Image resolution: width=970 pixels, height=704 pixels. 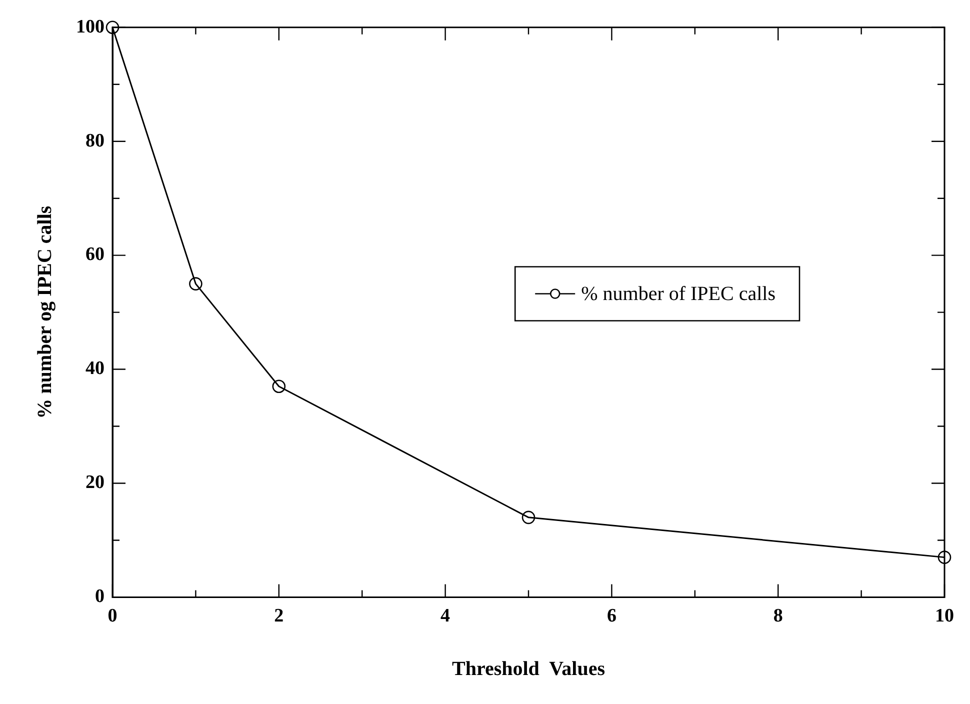 I want to click on y-tick-label: 40, so click(x=95, y=369).